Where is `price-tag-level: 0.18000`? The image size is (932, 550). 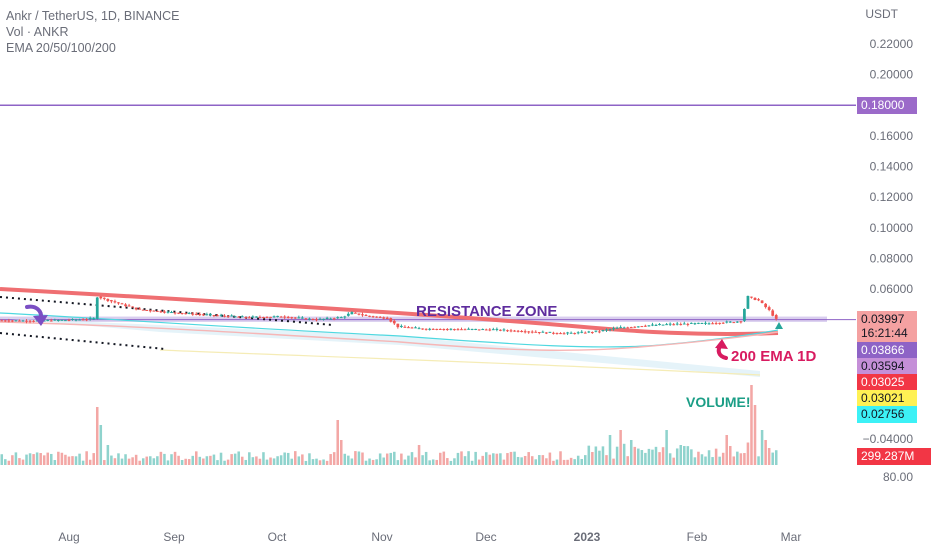 price-tag-level: 0.18000 is located at coordinates (887, 105).